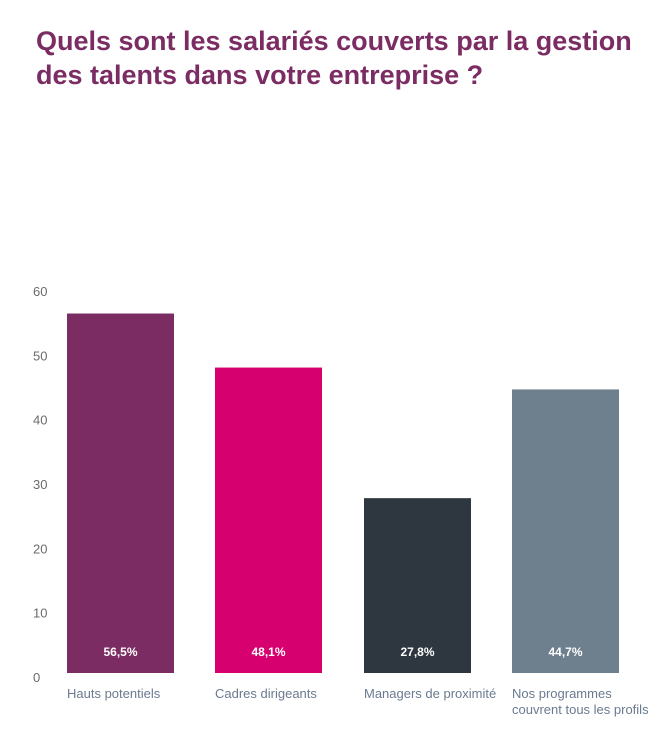 The height and width of the screenshot is (735, 669). I want to click on data-label: 44,7%, so click(565, 652).